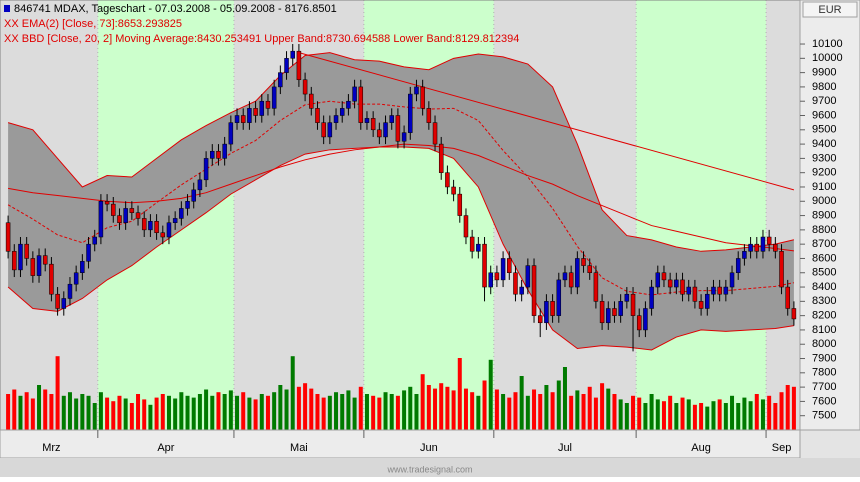  What do you see at coordinates (824, 358) in the screenshot?
I see `y-tick-label: 7900` at bounding box center [824, 358].